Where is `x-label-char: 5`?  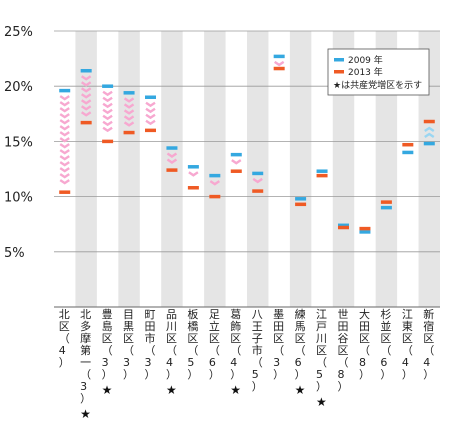
x-label-char: 5 is located at coordinates (190, 362).